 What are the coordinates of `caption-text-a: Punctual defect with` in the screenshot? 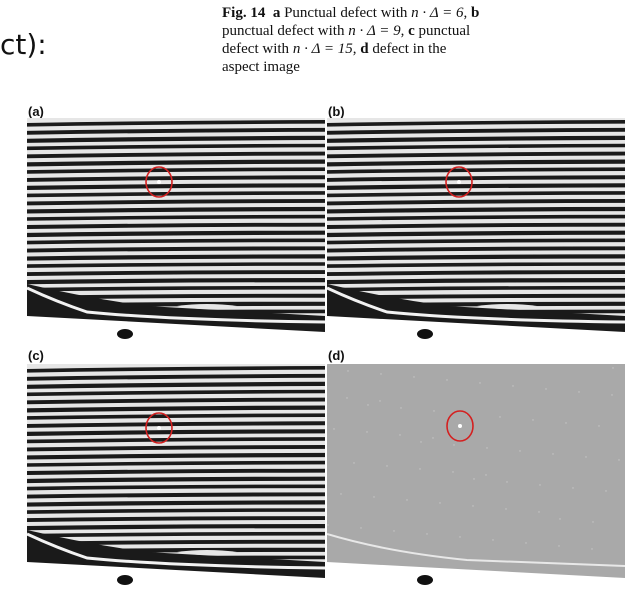 It's located at (346, 13).